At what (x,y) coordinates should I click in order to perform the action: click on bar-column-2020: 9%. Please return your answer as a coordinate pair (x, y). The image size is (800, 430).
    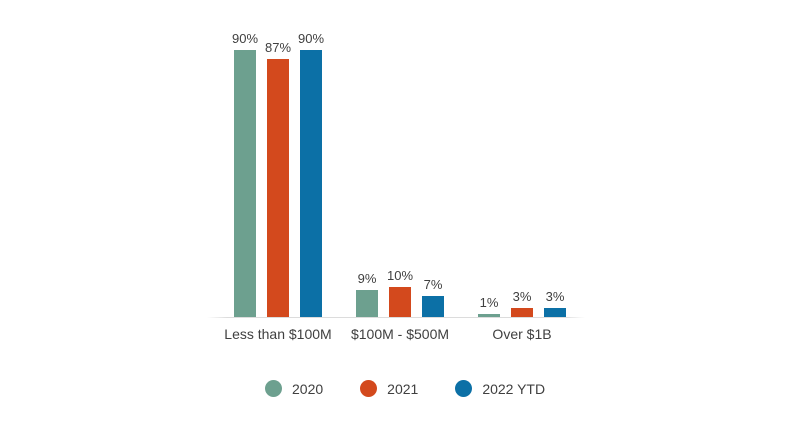
    Looking at the image, I should click on (367, 294).